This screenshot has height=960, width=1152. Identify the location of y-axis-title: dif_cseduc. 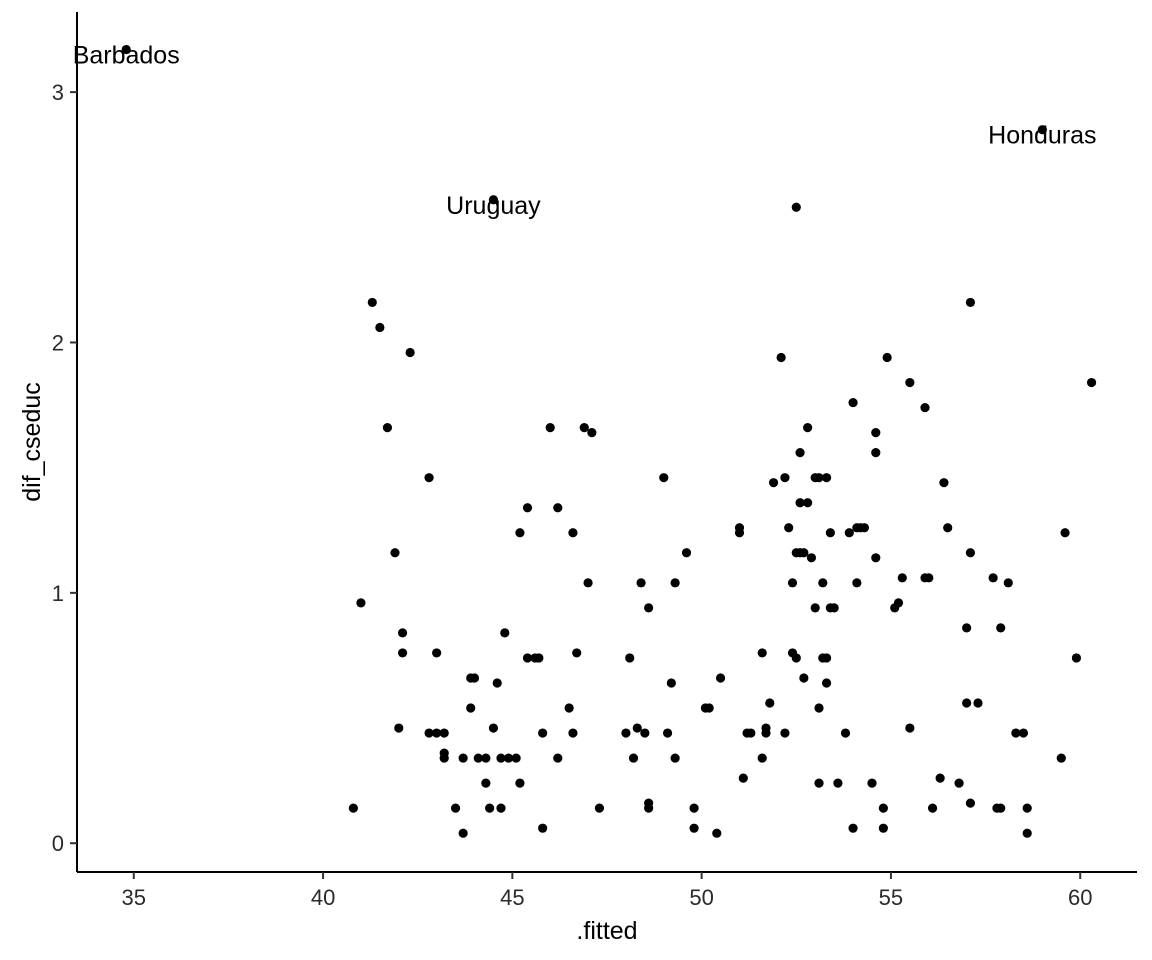
(32, 442).